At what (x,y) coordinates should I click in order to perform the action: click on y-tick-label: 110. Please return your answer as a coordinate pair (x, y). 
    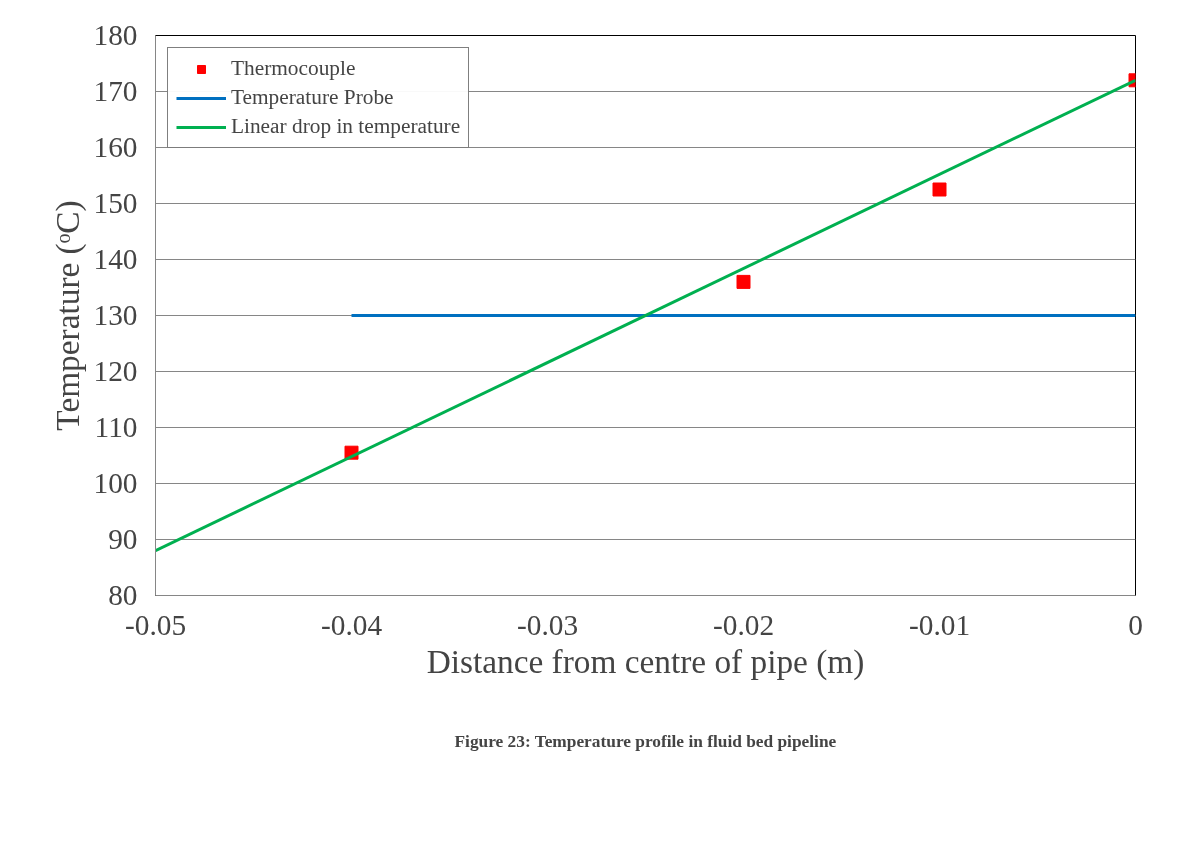
    Looking at the image, I should click on (116, 427).